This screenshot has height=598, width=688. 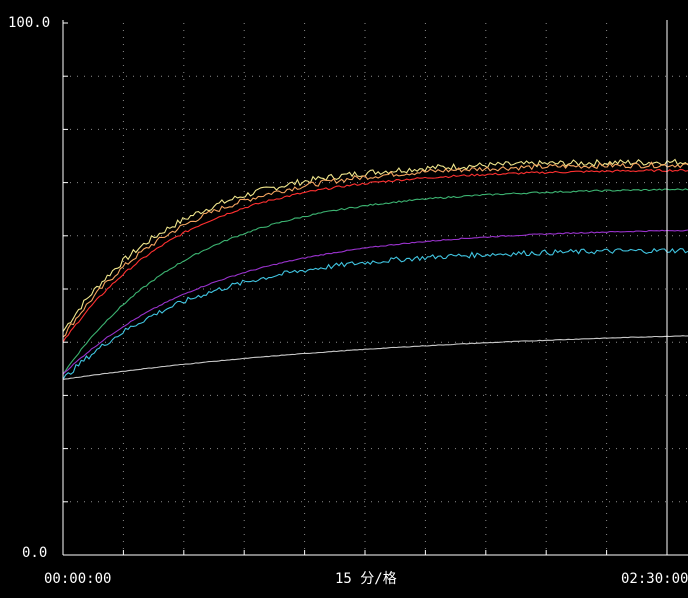 What do you see at coordinates (654, 579) in the screenshot?
I see `x-axis-end-label: 02:30:00` at bounding box center [654, 579].